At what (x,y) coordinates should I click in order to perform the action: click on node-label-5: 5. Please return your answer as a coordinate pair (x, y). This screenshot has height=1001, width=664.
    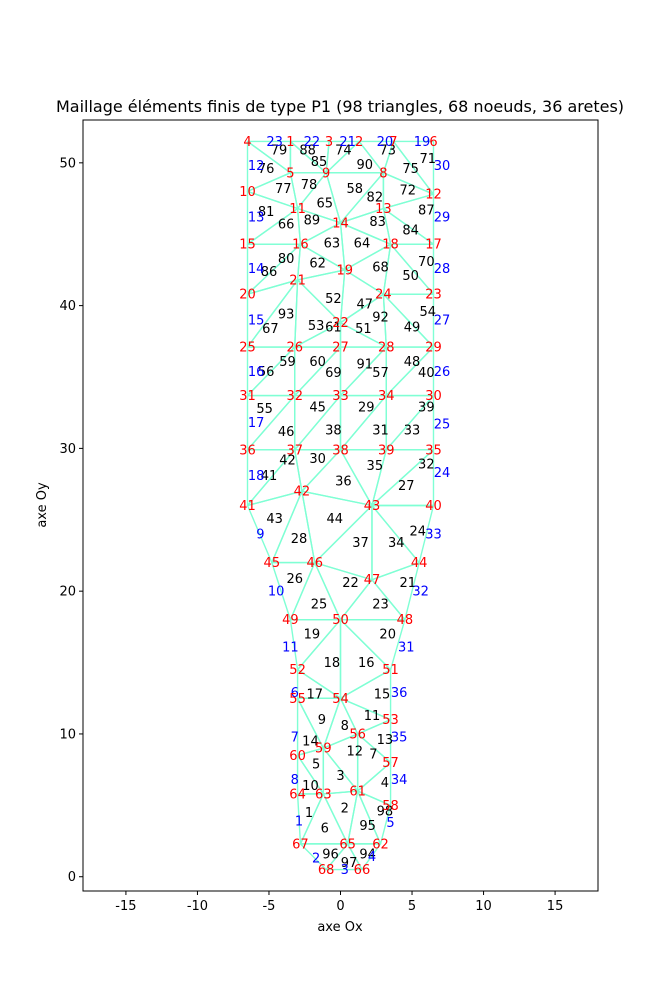
    Looking at the image, I should click on (290, 173).